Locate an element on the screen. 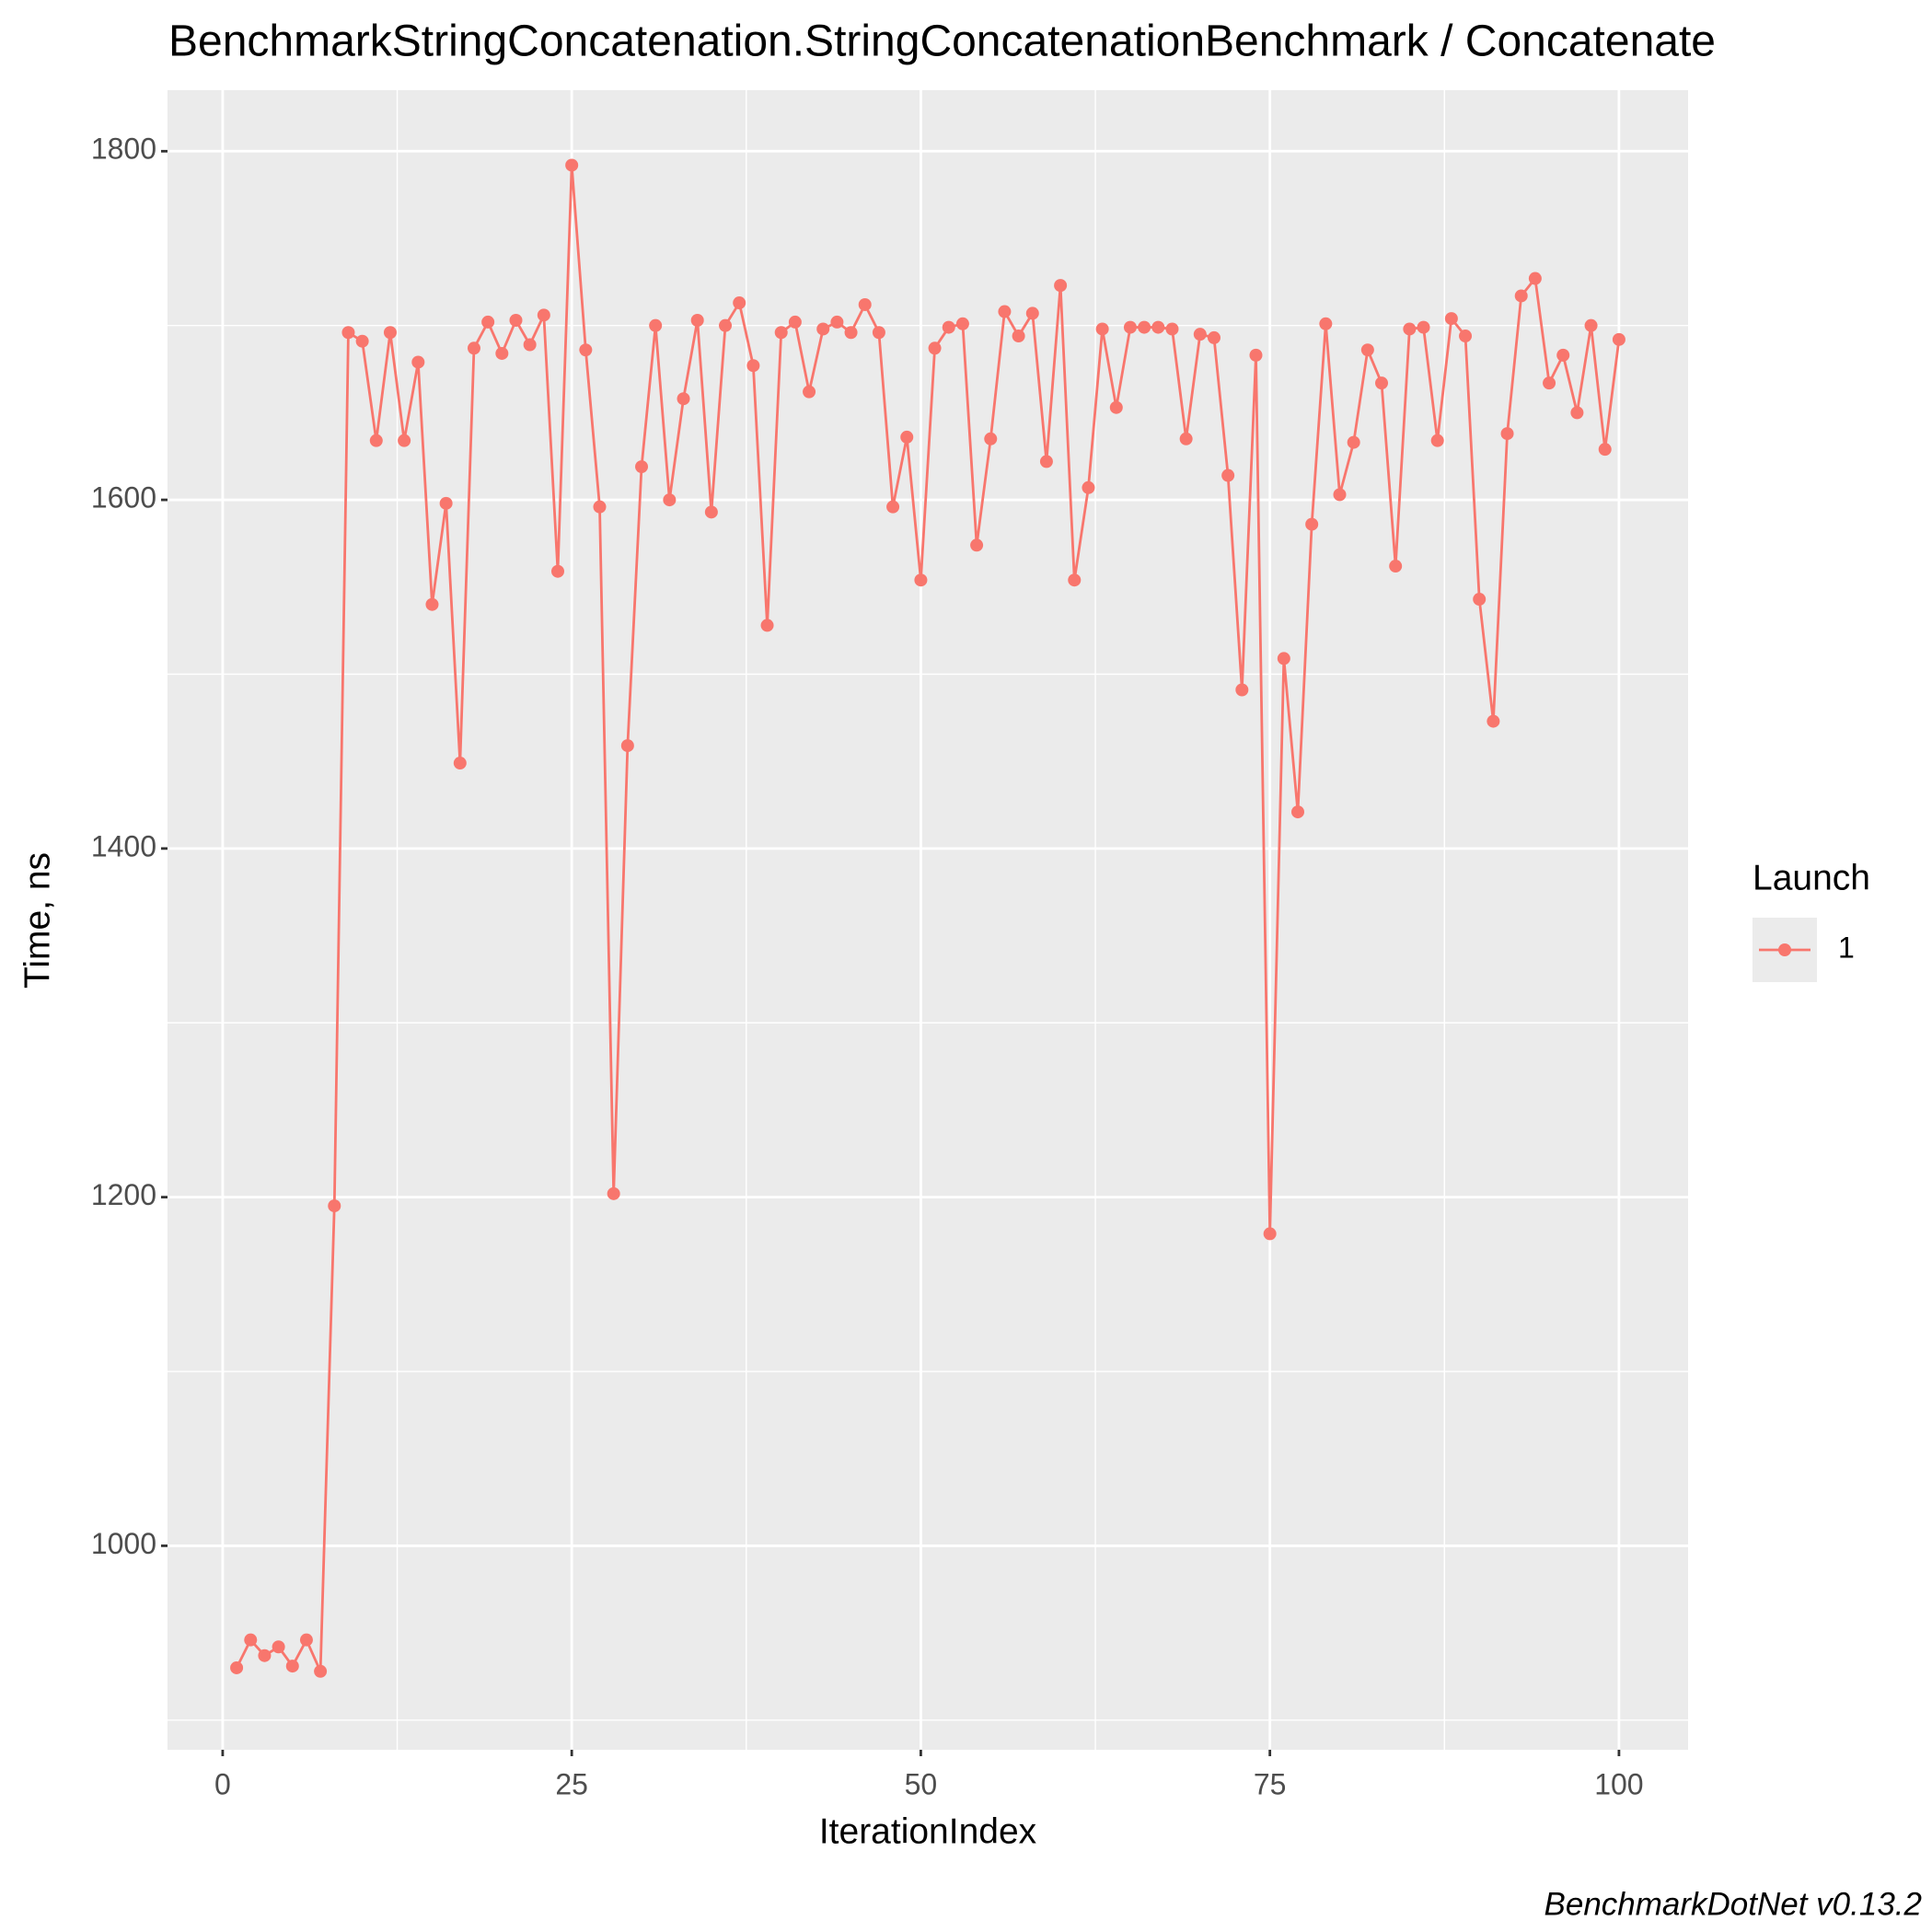  x-tick-label: 0 is located at coordinates (223, 1784).